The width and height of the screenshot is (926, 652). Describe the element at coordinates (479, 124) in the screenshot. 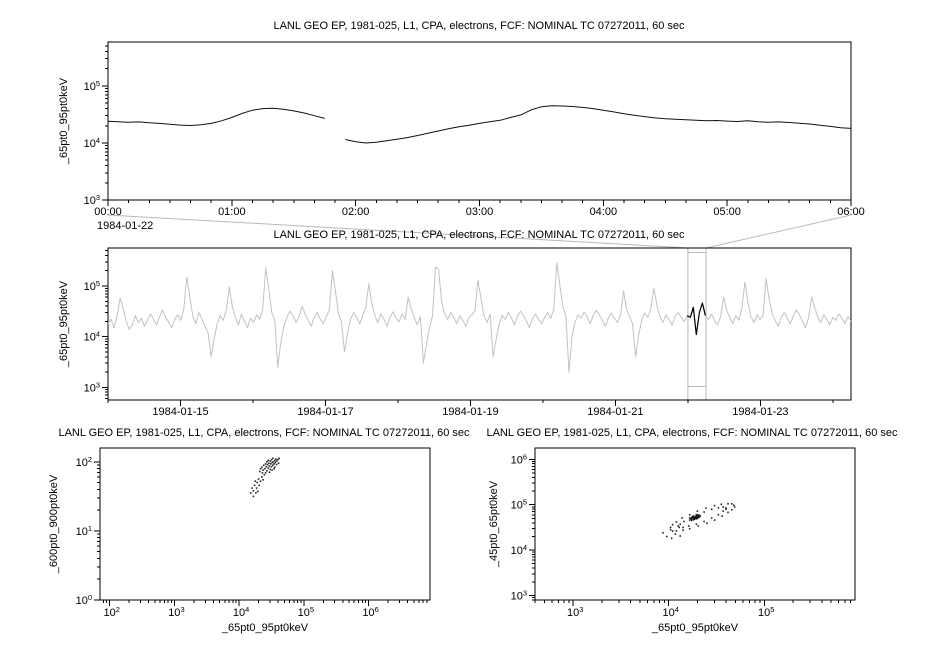

I see `flux-line-series` at that location.